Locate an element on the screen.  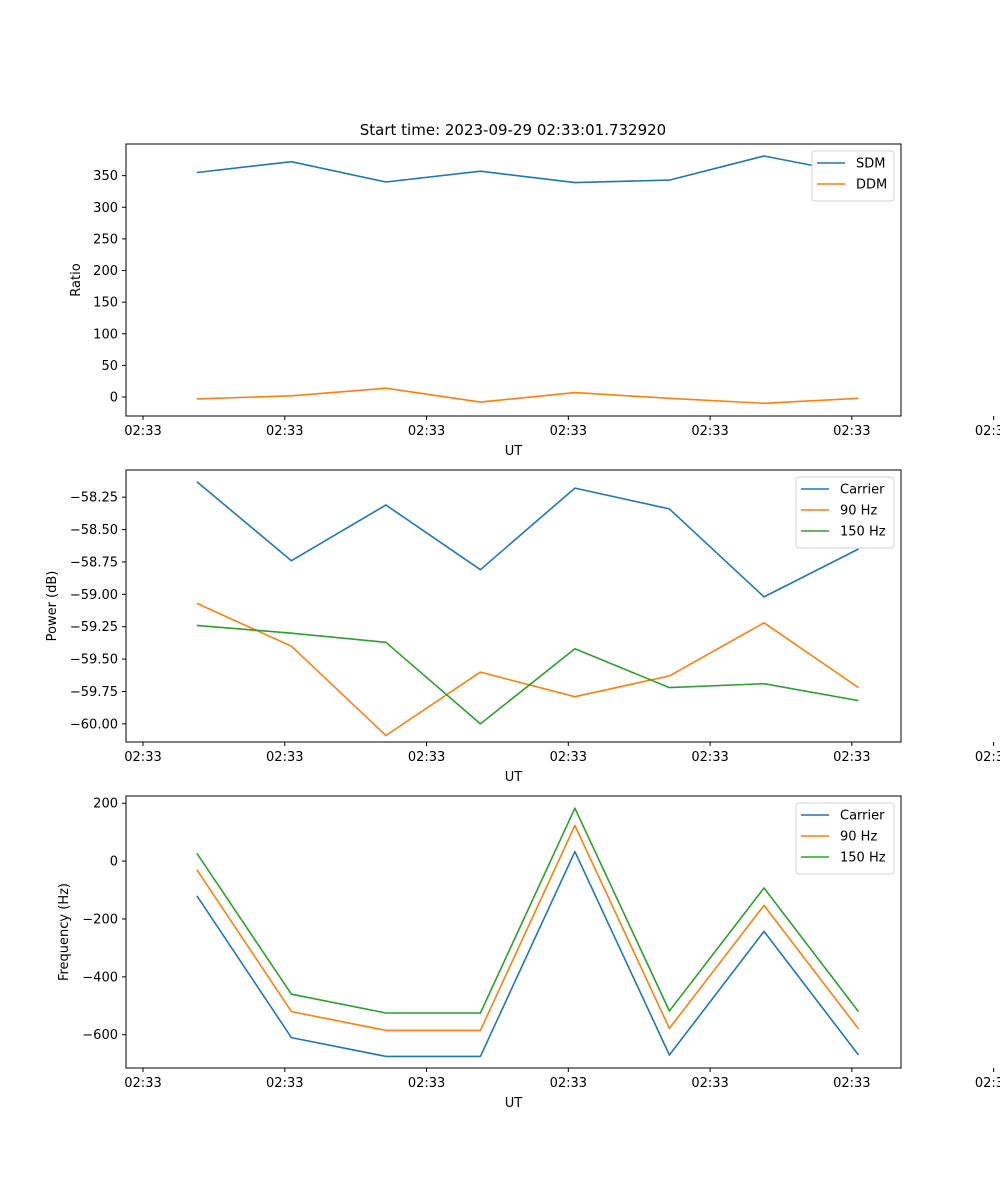
y-tick-label: −58.75 is located at coordinates (94, 562).